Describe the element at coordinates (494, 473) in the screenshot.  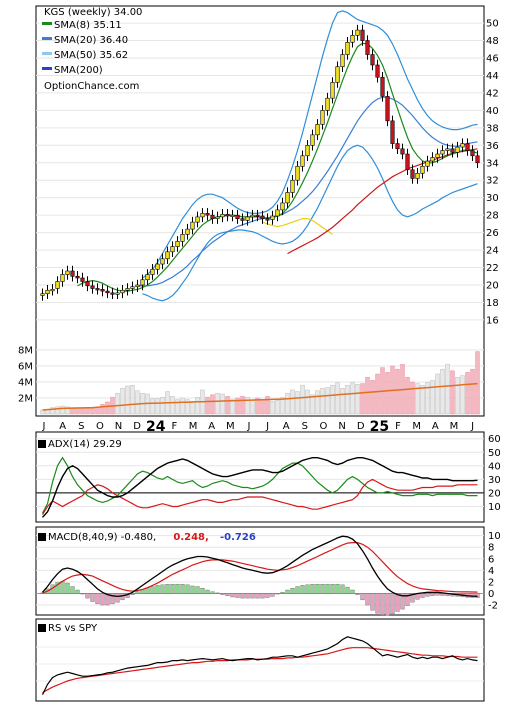
I see `adx-y-tick-labels: 10 20 30 40 50 60` at that location.